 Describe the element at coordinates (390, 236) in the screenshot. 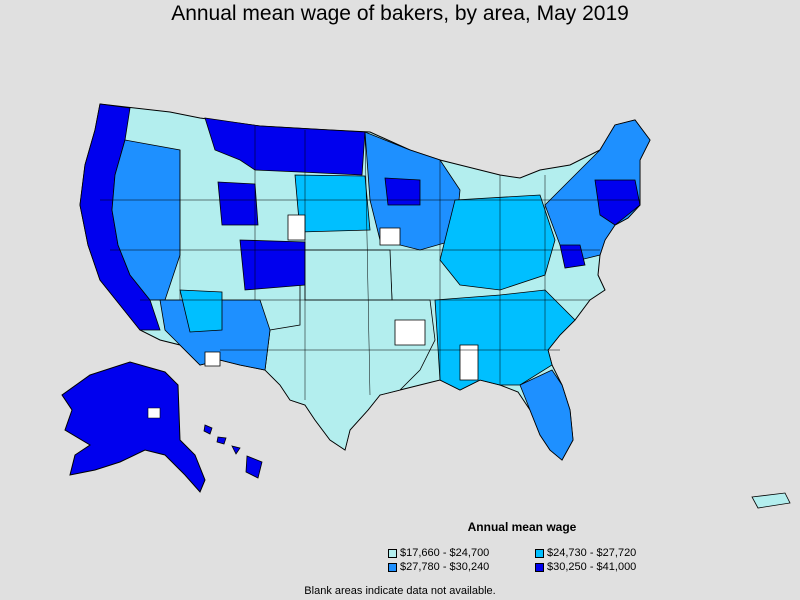

I see `region-no-data-nebraska` at that location.